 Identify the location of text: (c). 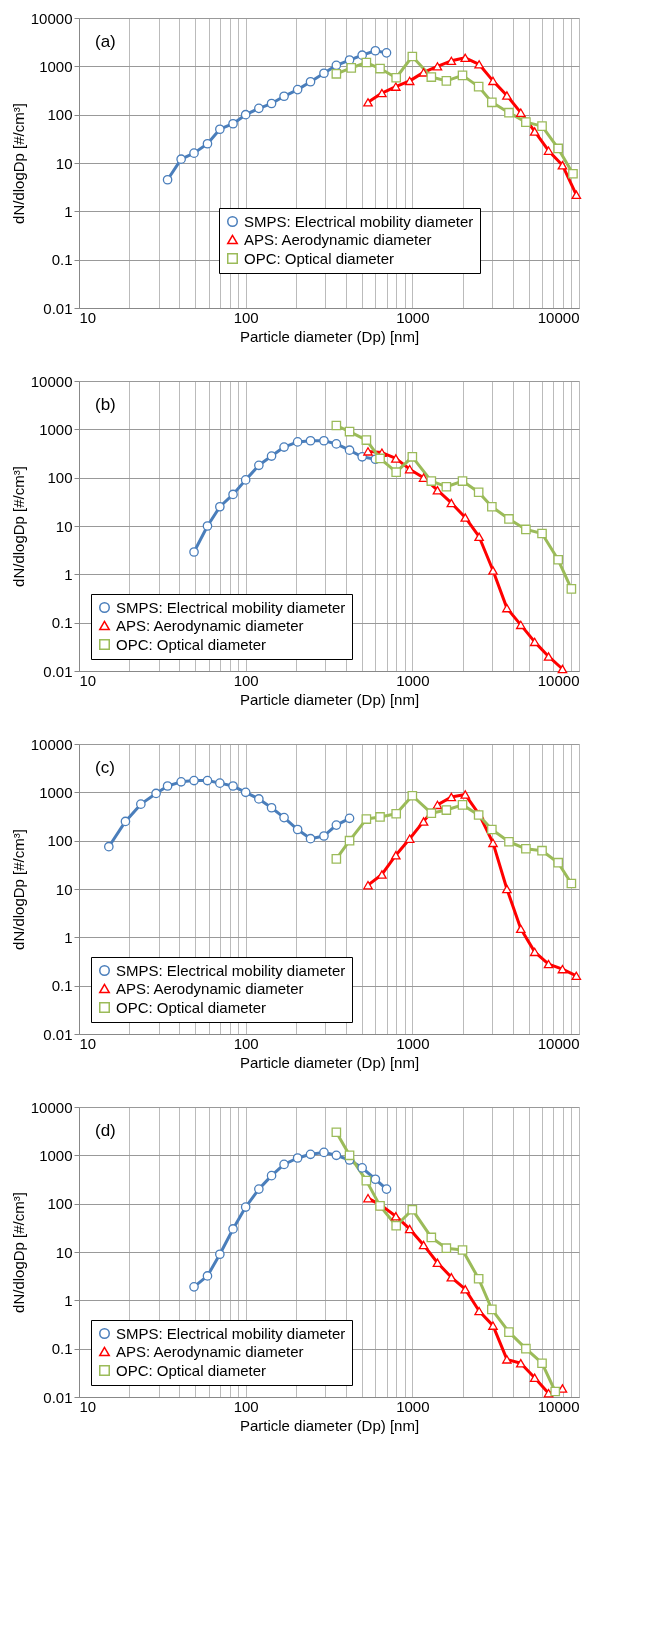
(105, 767).